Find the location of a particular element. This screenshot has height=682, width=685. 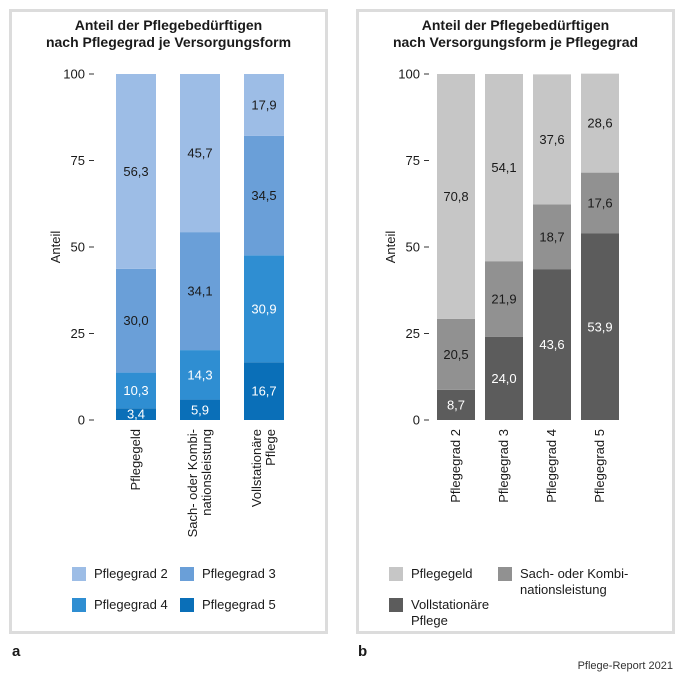

panel-letter-b: b is located at coordinates (363, 651).